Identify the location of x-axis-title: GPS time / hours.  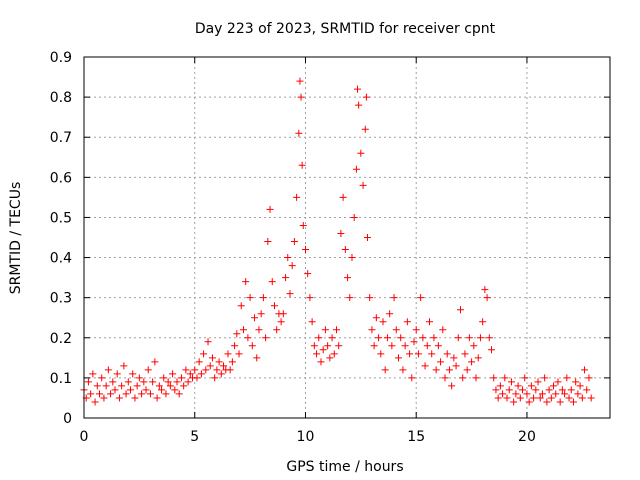
(344, 467).